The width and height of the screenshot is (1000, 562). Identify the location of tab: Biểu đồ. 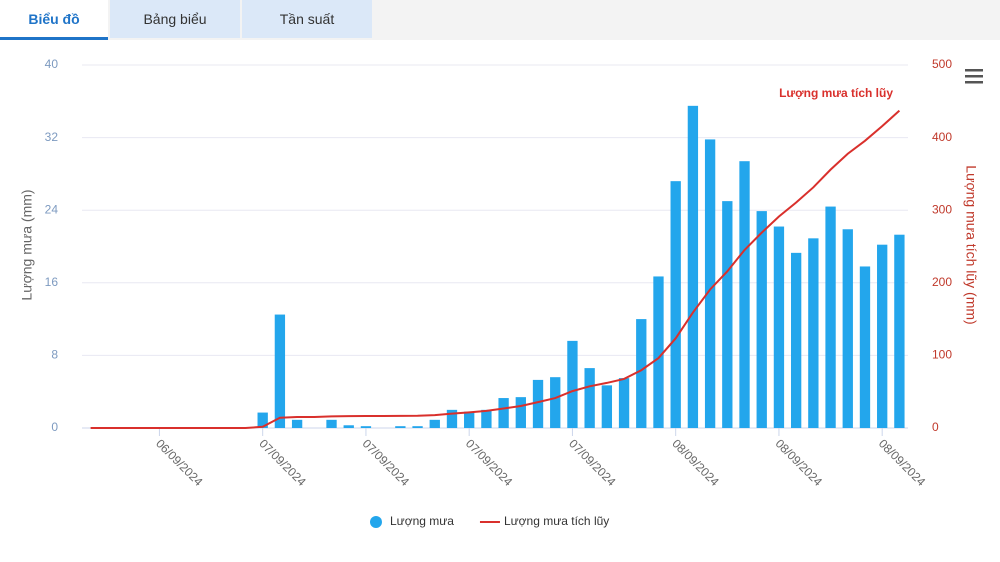
(54, 20).